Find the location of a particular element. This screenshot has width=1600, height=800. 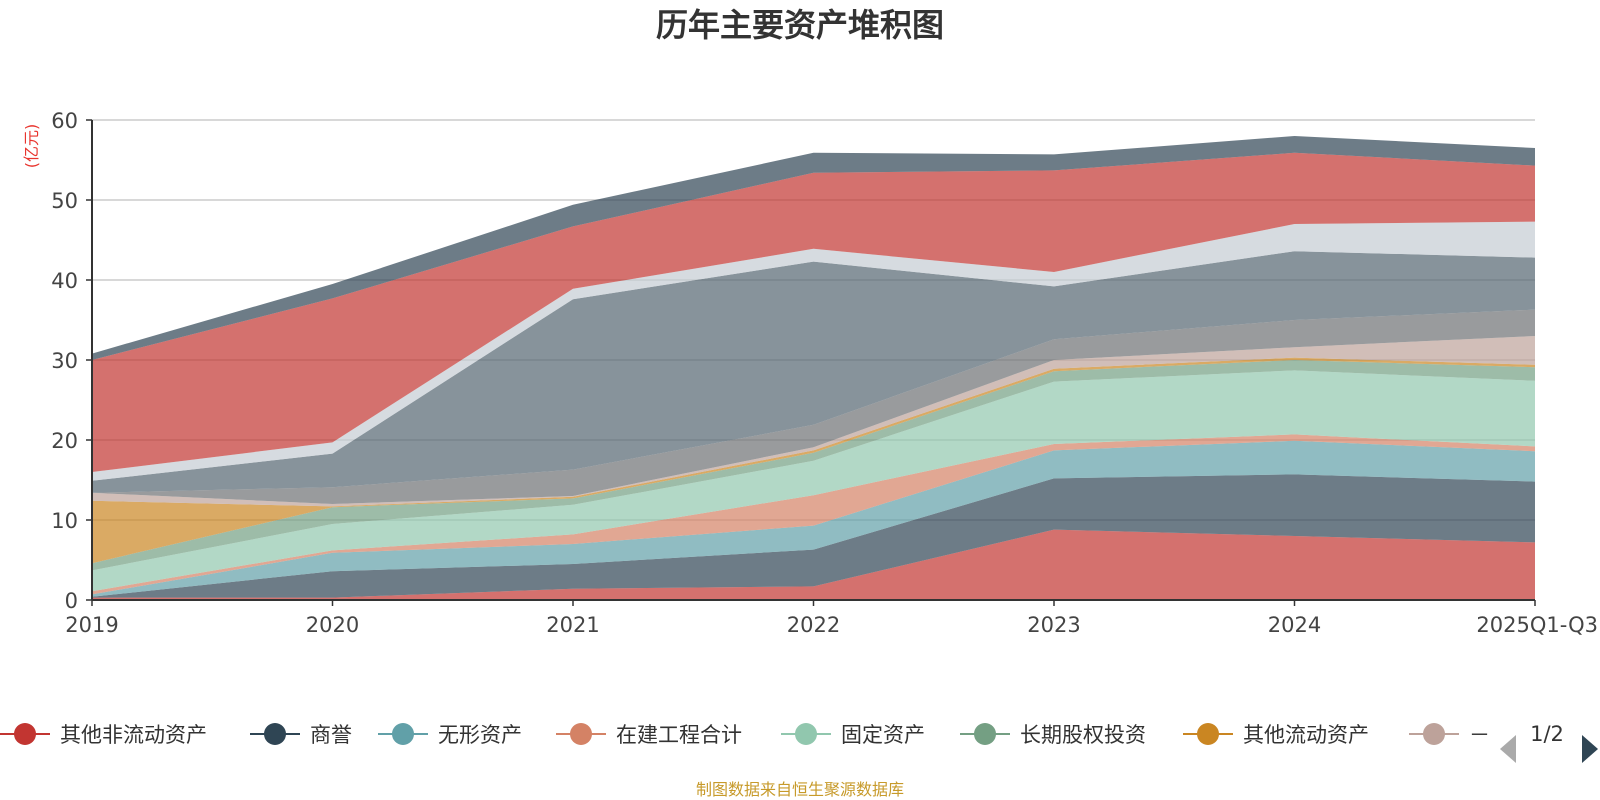

legend-item: 无形资产 is located at coordinates (450, 735).